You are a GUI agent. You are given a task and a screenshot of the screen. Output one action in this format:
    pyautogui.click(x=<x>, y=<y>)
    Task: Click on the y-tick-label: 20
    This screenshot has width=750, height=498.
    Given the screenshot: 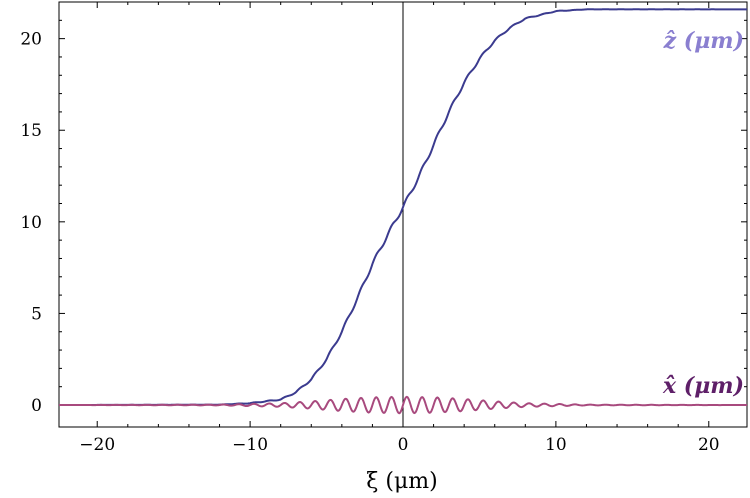 What is the action you would take?
    pyautogui.click(x=31, y=40)
    